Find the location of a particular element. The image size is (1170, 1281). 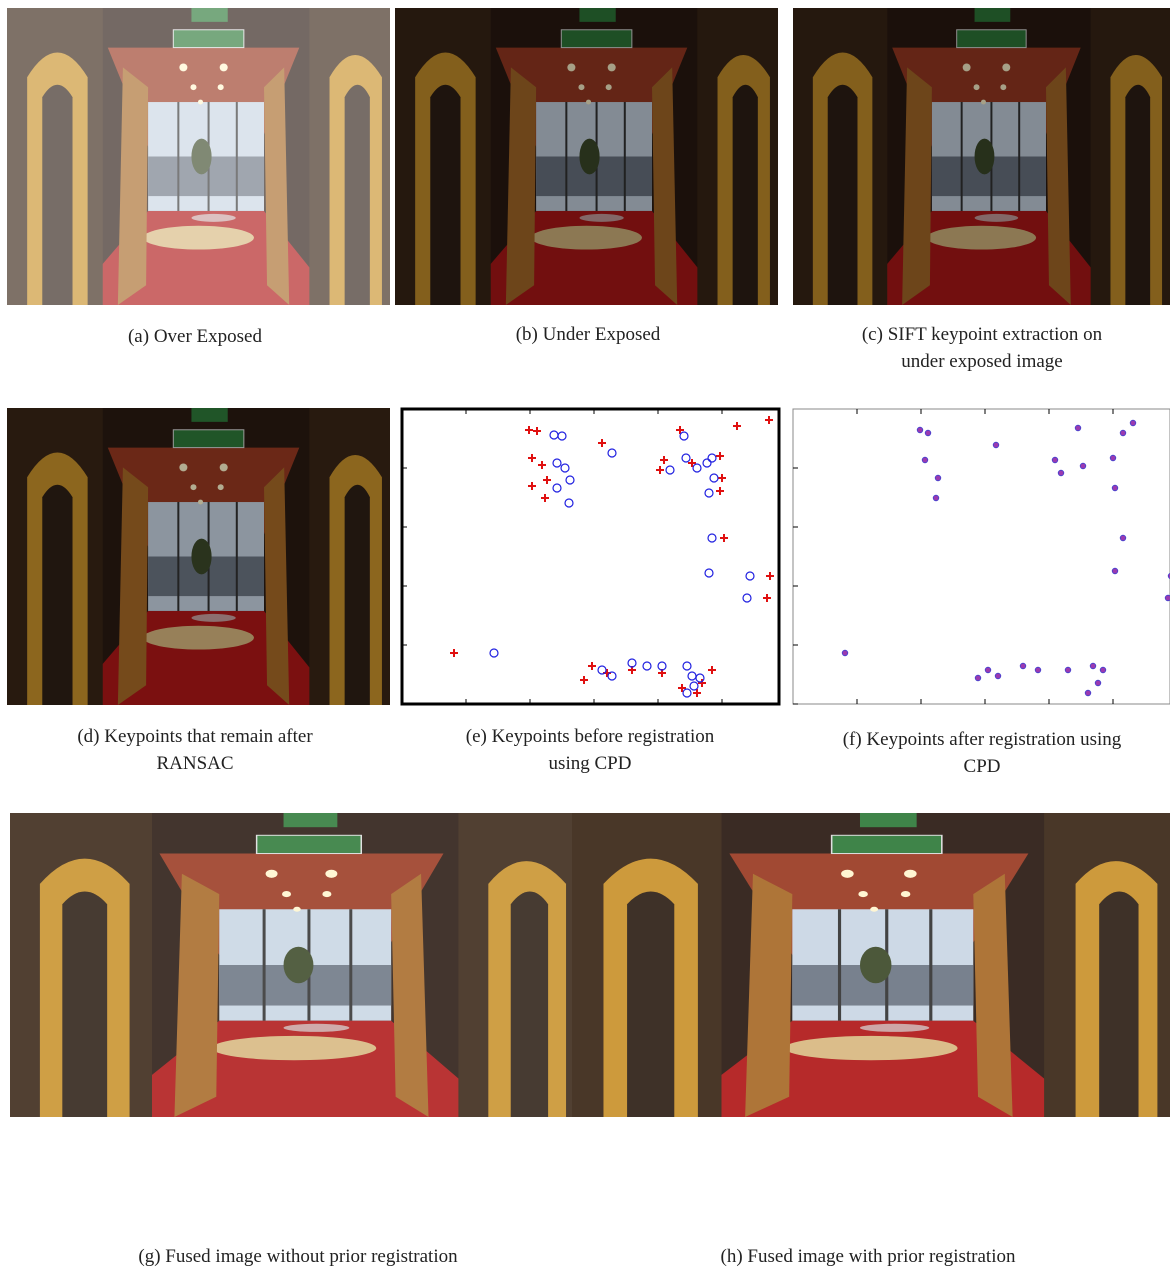

photo-fused-registered is located at coordinates (871, 965).